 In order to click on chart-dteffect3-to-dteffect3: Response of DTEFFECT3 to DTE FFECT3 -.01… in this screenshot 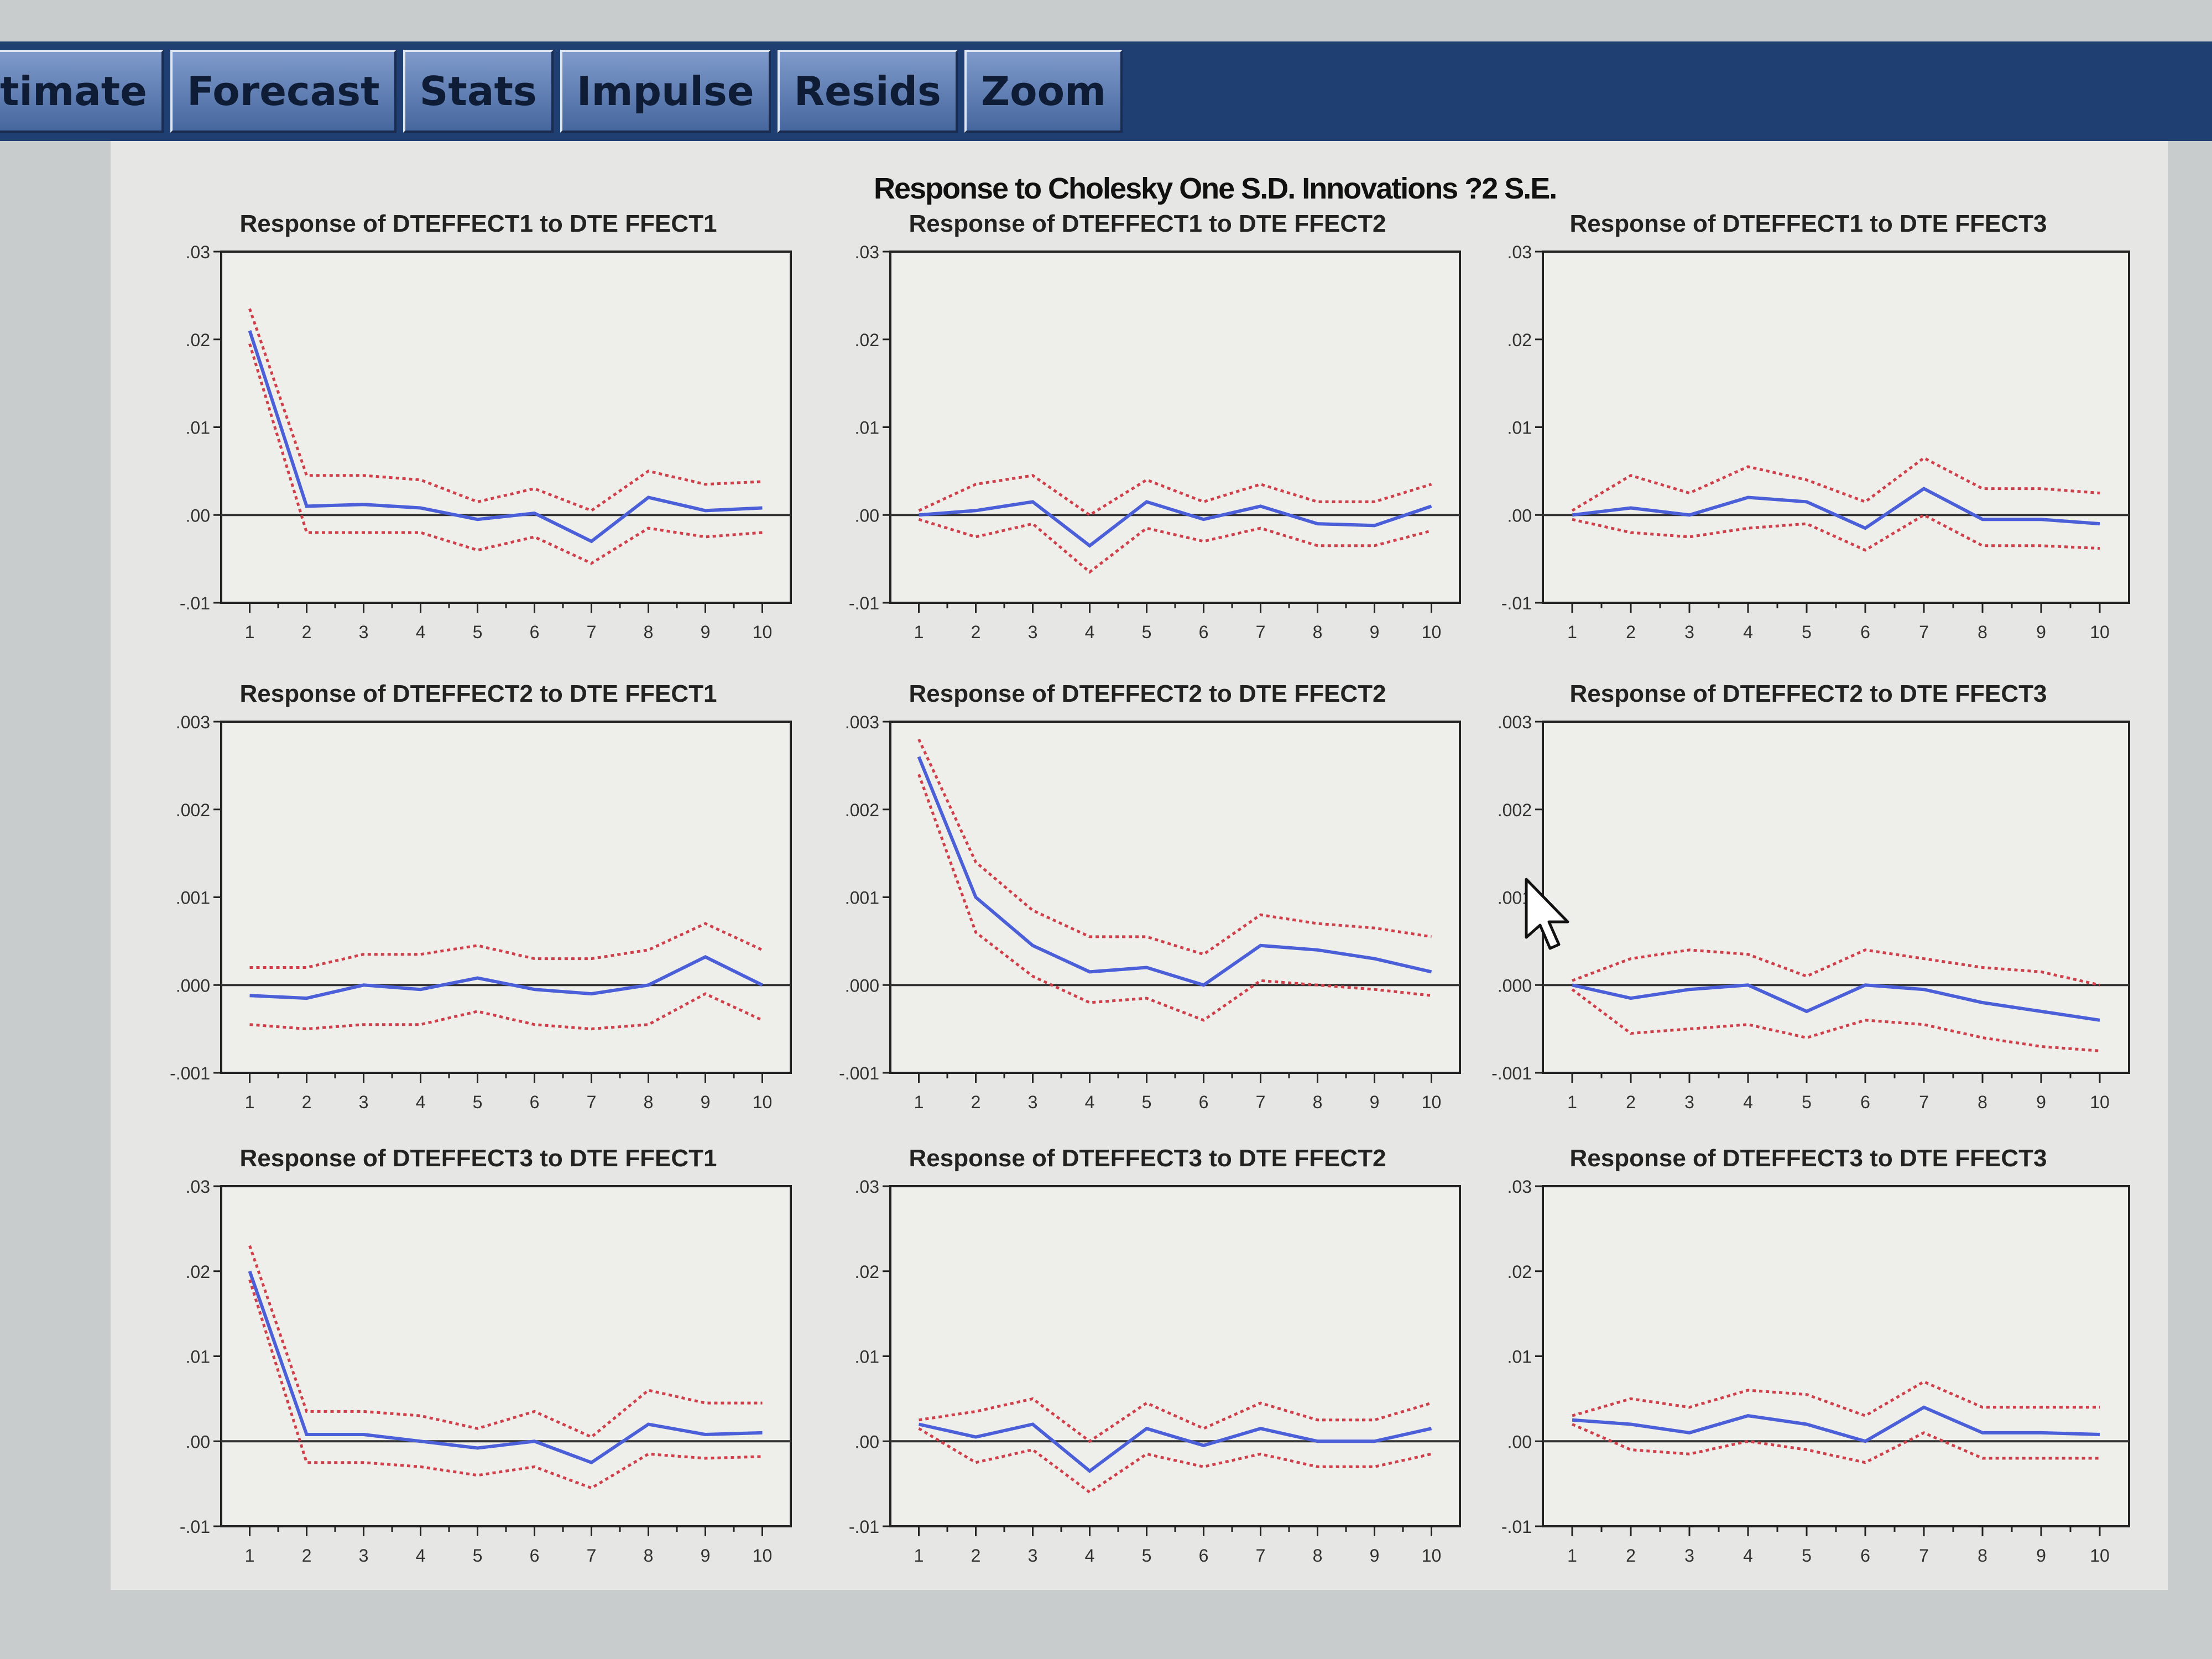, I will do `click(1809, 1366)`.